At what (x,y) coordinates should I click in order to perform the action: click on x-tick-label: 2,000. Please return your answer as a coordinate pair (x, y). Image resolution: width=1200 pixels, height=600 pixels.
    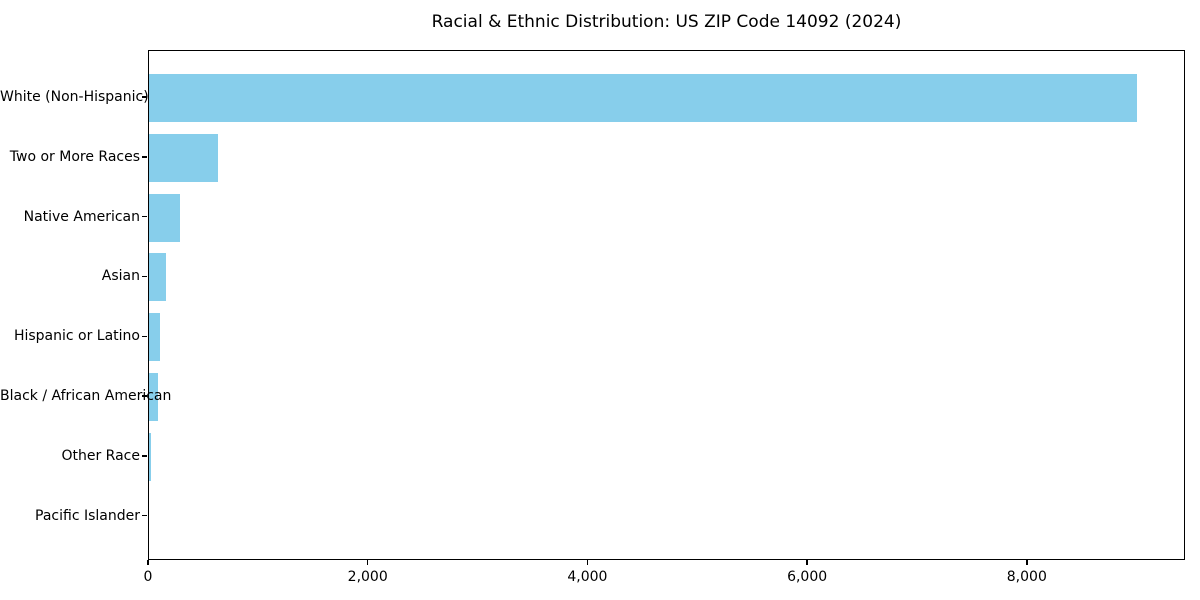
    Looking at the image, I should click on (367, 577).